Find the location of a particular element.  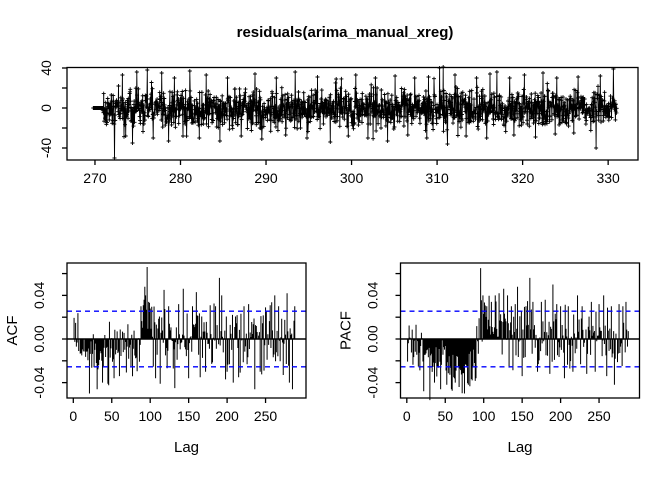

pacf-x-tick-label: 250 is located at coordinates (599, 416).